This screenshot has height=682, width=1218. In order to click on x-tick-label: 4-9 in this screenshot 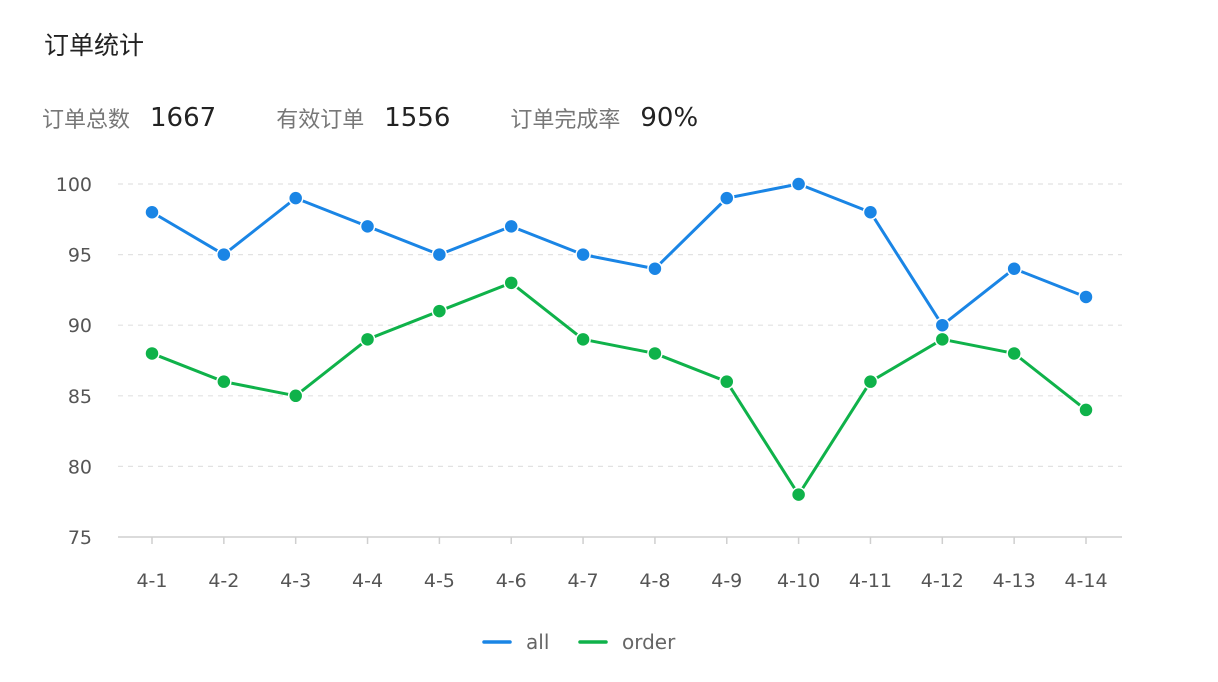, I will do `click(726, 581)`.